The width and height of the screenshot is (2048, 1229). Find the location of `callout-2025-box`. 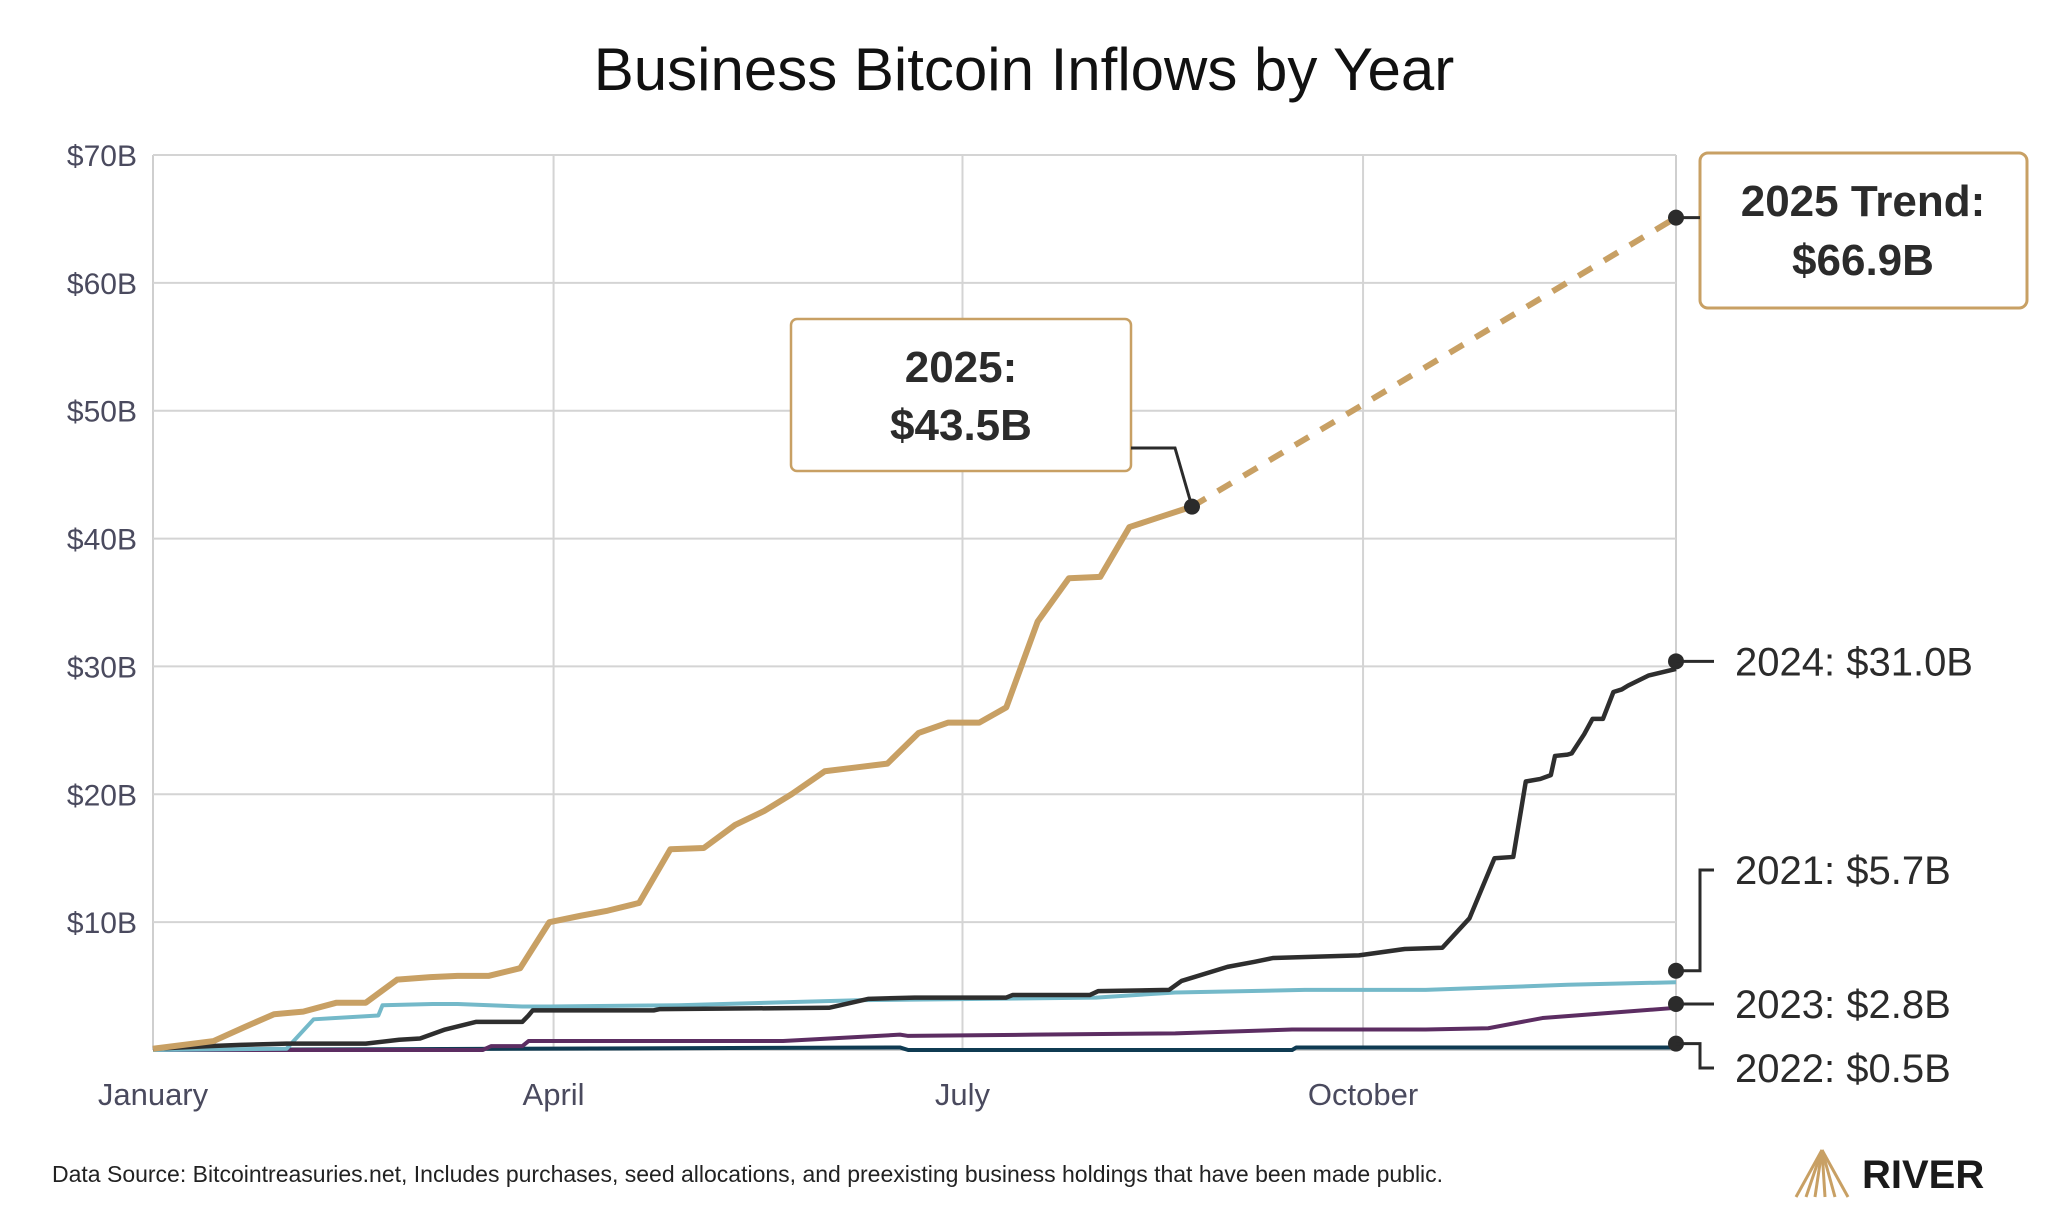

callout-2025-box is located at coordinates (961, 395).